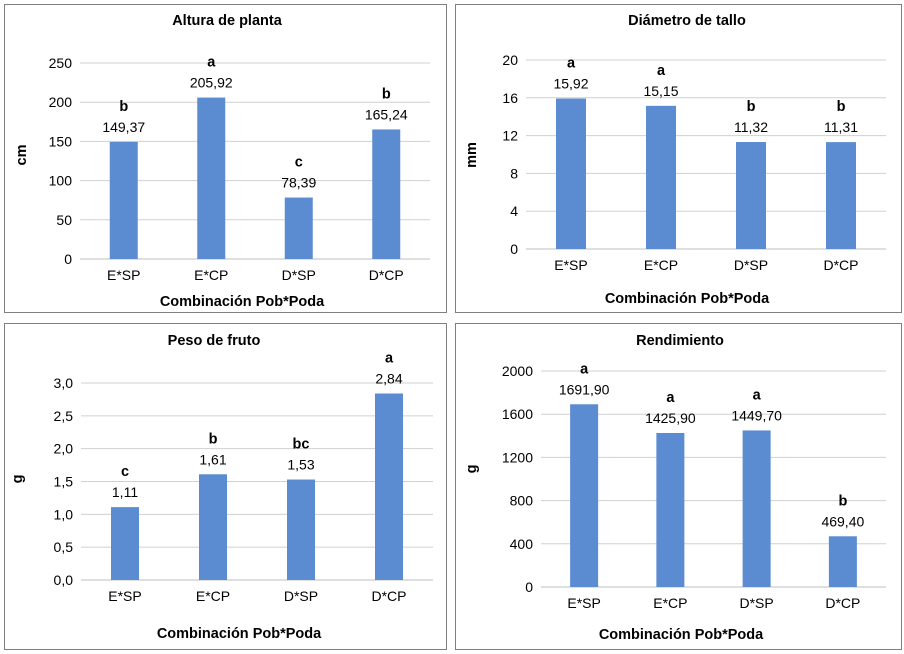  I want to click on chart-title: Peso de fruto, so click(214, 341).